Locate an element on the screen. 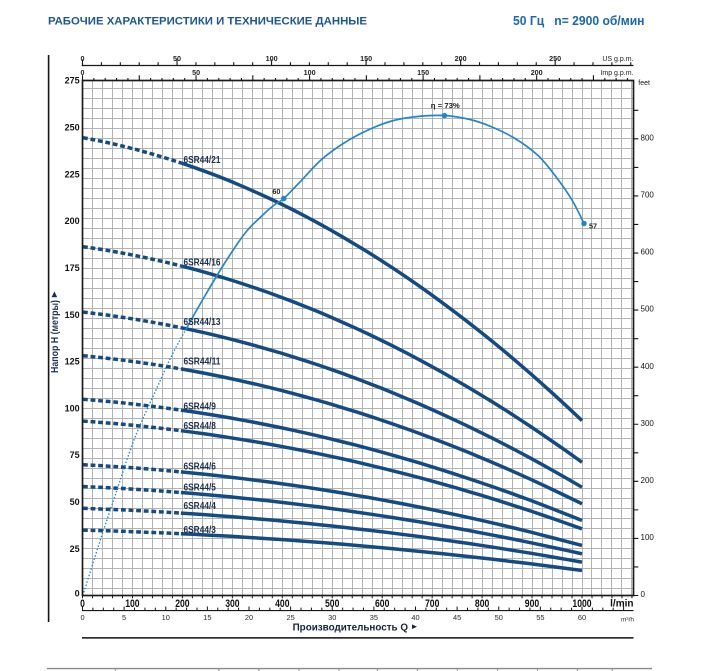 This screenshot has width=701, height=671. svg-text: 6SR44/3 is located at coordinates (200, 530).